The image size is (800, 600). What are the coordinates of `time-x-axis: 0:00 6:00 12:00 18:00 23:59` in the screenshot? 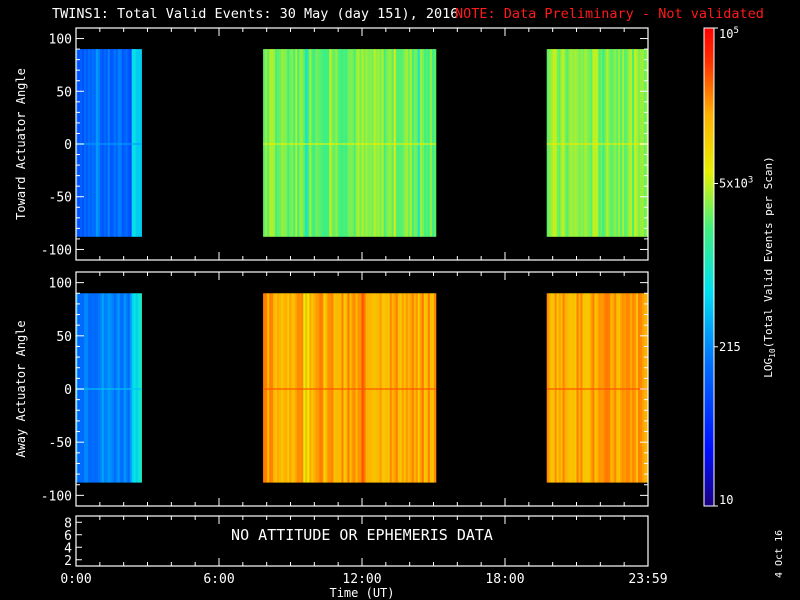 It's located at (364, 551).